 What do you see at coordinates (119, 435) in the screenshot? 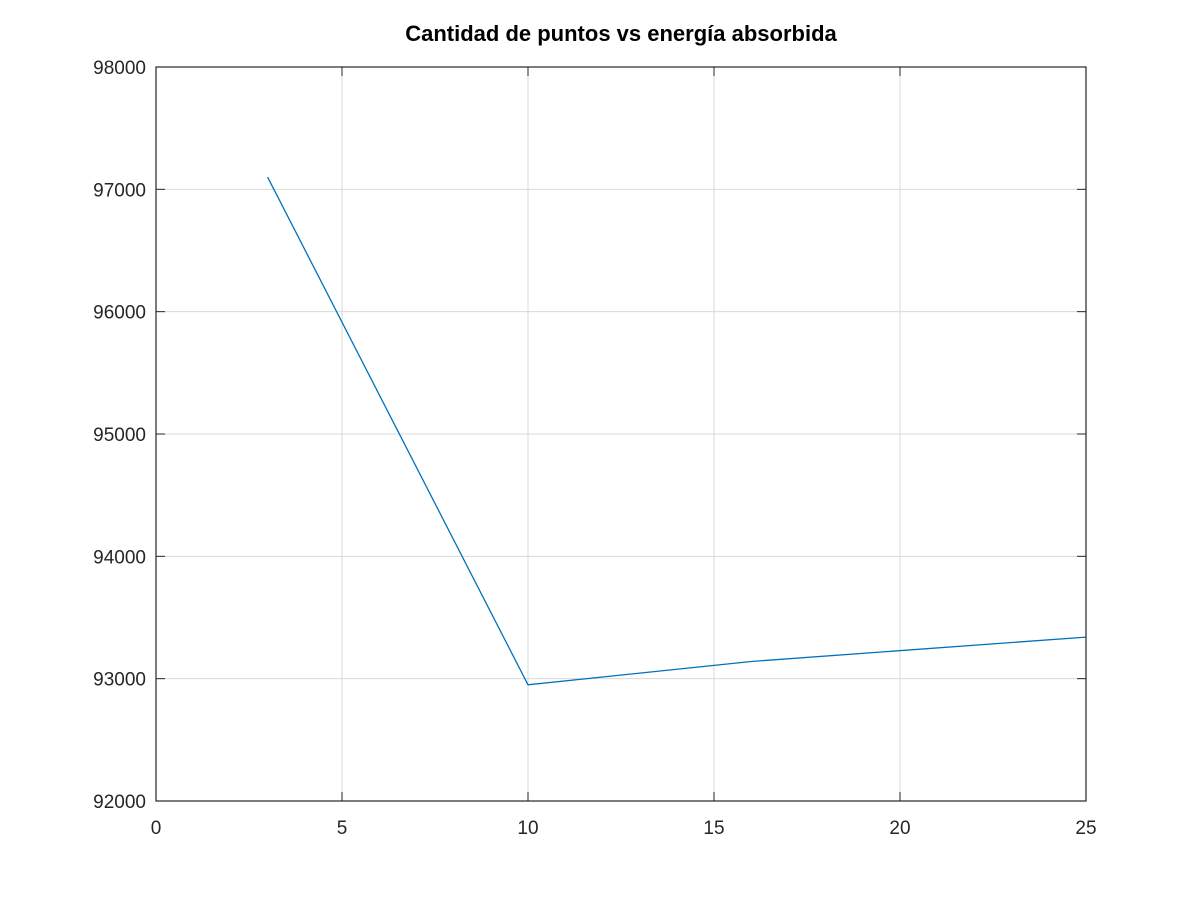
I see `y-tick-label: 95000` at bounding box center [119, 435].